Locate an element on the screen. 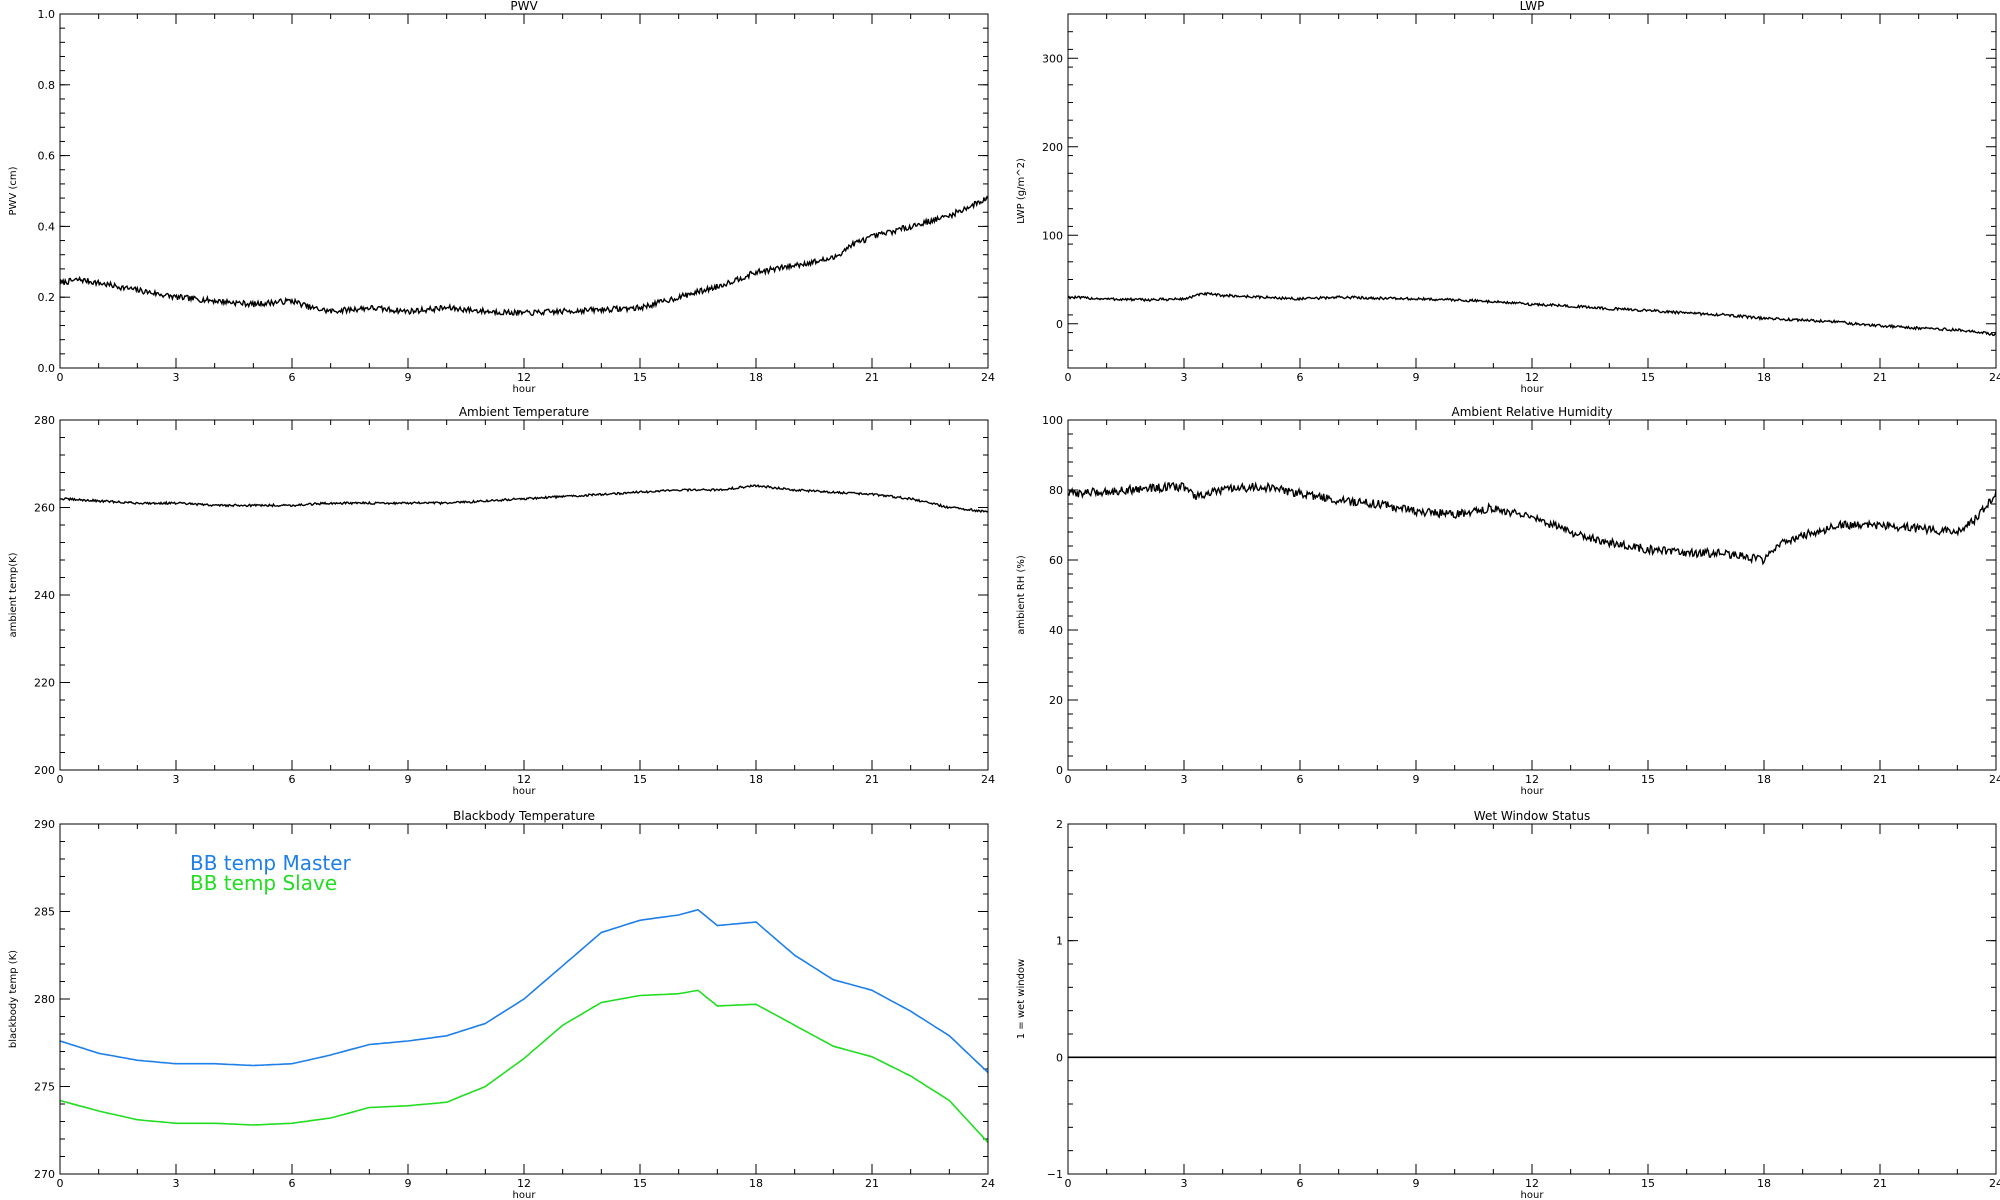  series-line-pwv is located at coordinates (524, 256).